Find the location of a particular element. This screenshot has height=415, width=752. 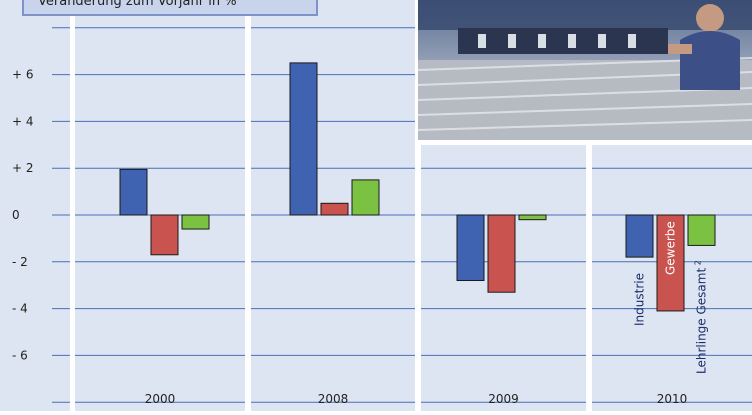

bar-2008-gewerbe is located at coordinates (334, 209).